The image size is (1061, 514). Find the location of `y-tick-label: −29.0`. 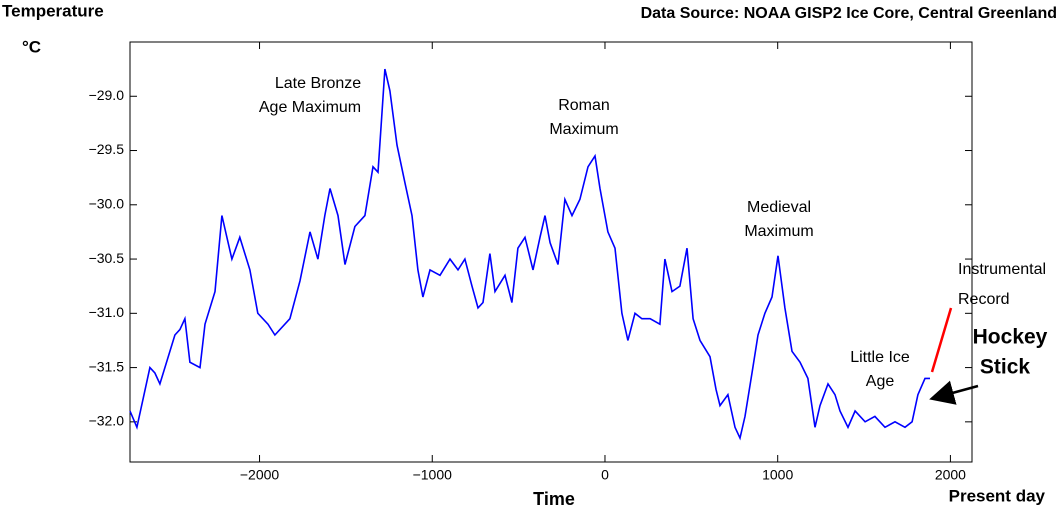

y-tick-label: −29.0 is located at coordinates (107, 95).